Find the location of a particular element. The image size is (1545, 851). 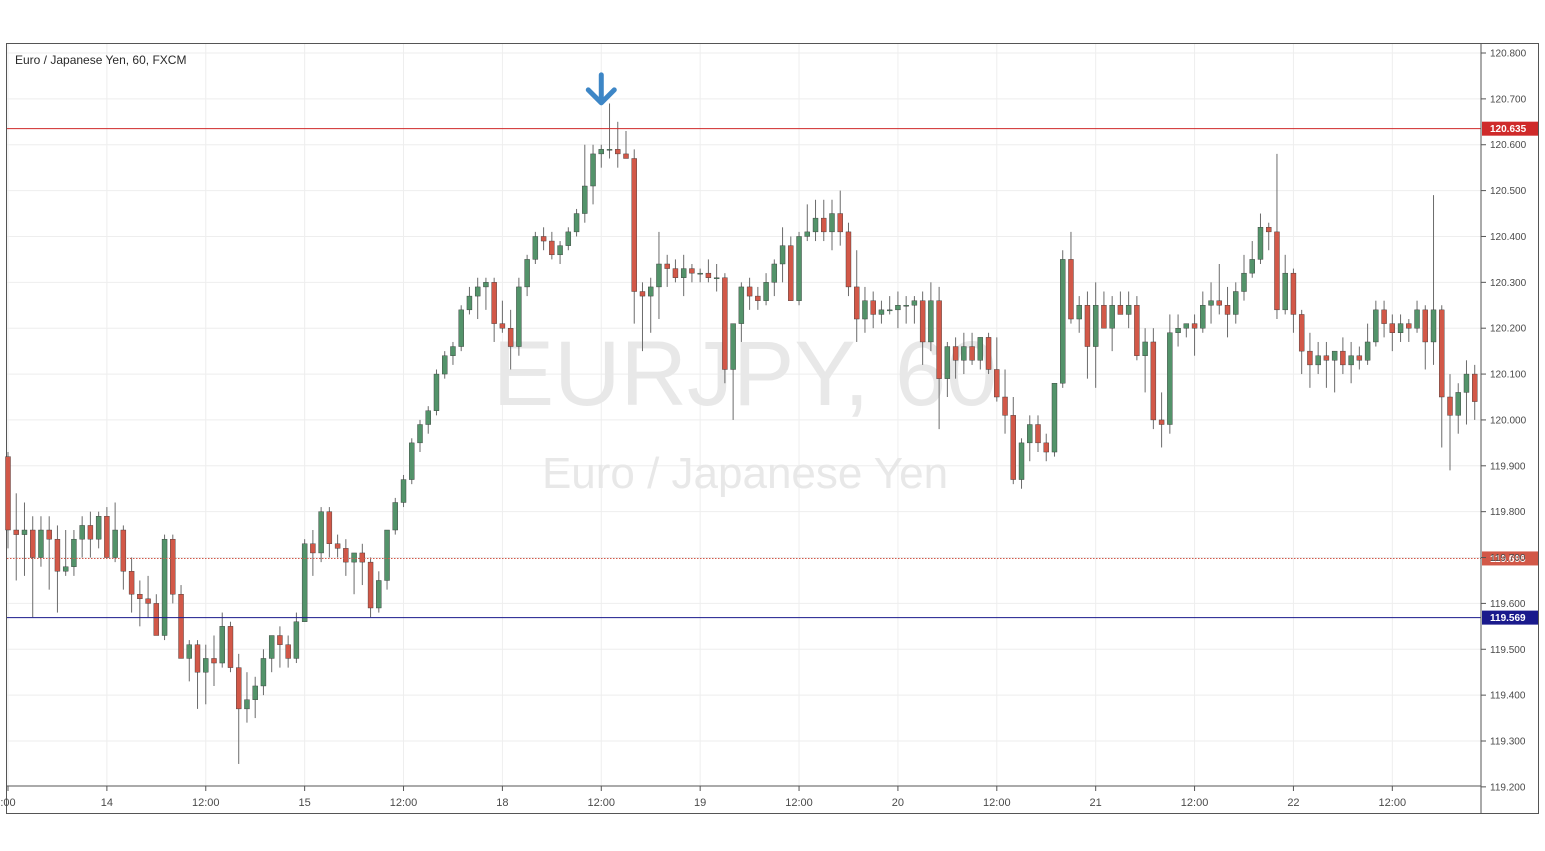

resistance-price-label: 120.635 is located at coordinates (1508, 129).